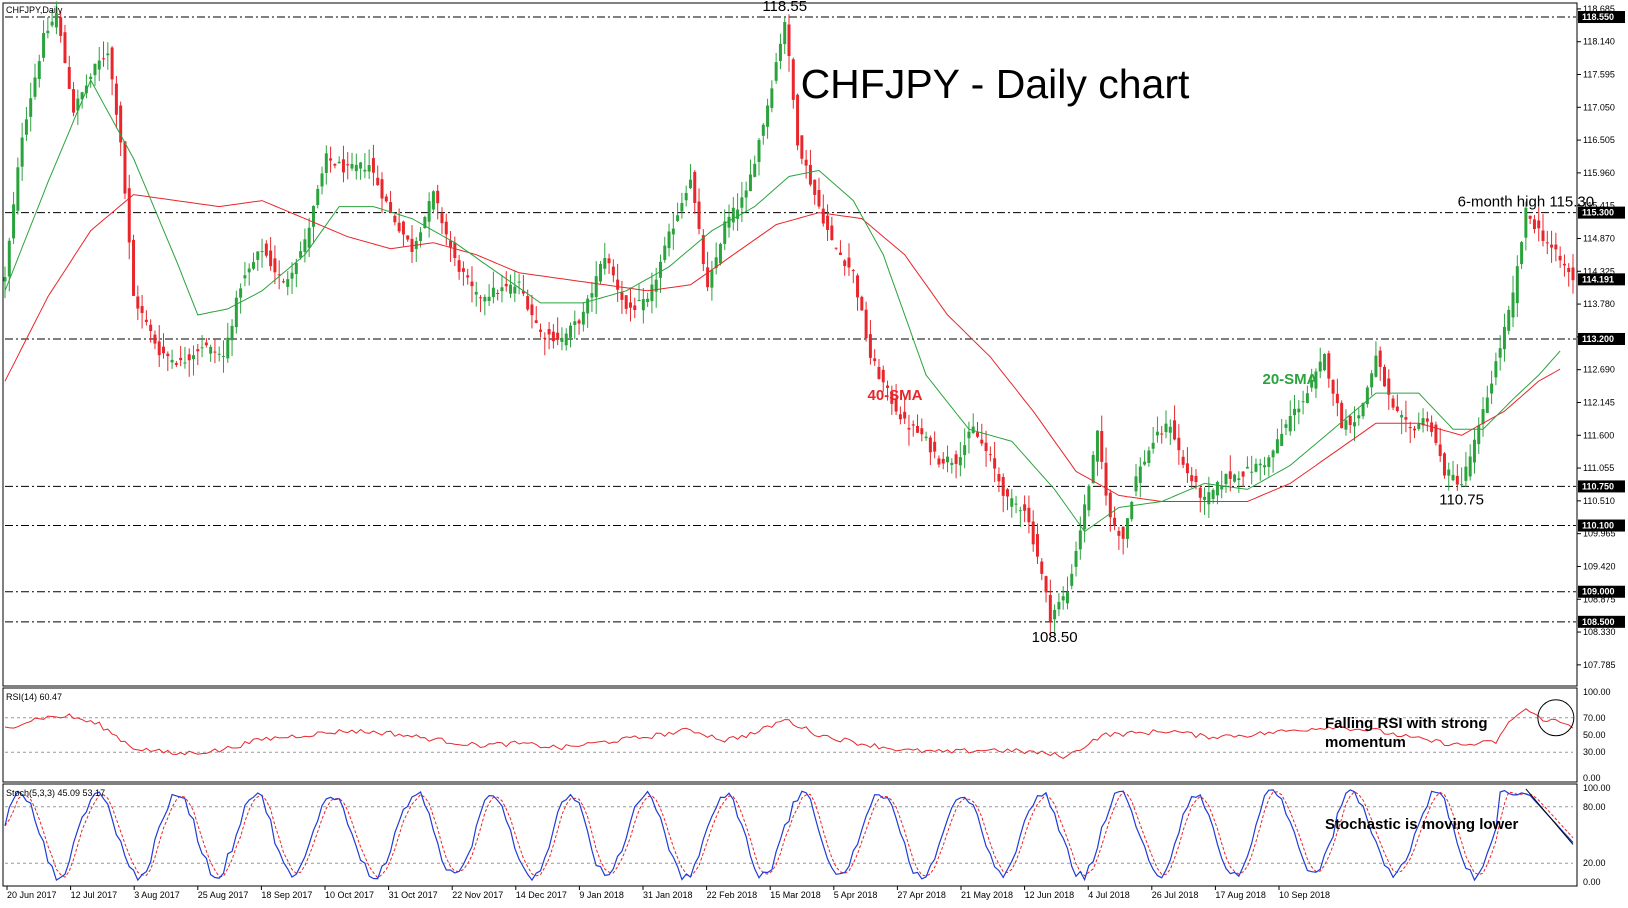 This screenshot has width=1628, height=908. What do you see at coordinates (1594, 735) in the screenshot?
I see `rsi-tick-label: 50.00` at bounding box center [1594, 735].